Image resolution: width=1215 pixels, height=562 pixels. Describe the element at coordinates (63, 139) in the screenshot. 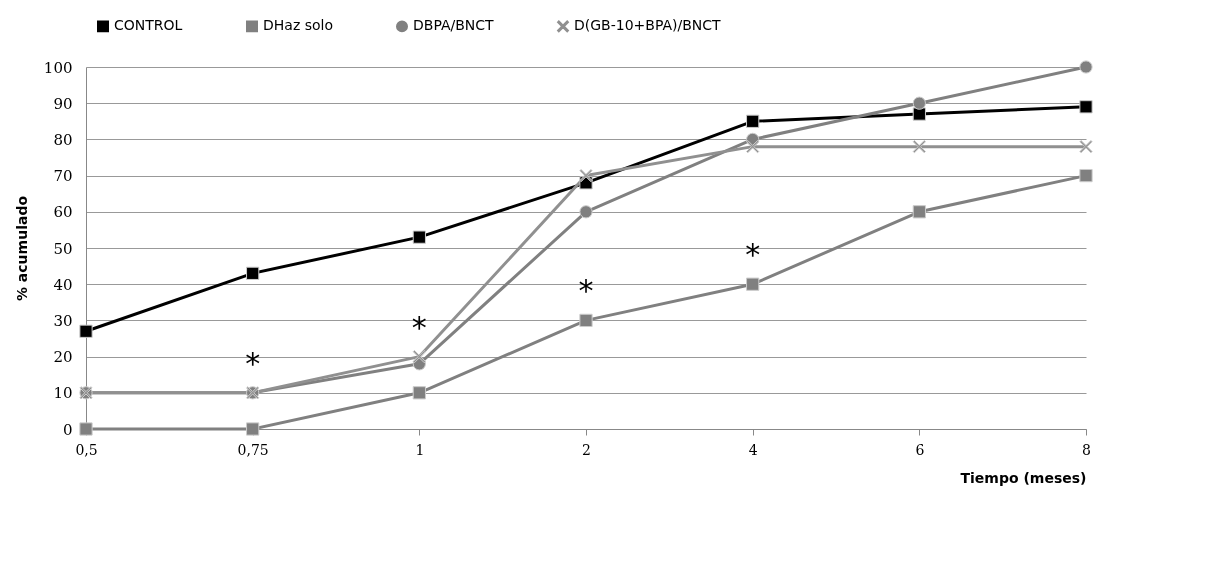

I see `y-tick-label: 80` at that location.